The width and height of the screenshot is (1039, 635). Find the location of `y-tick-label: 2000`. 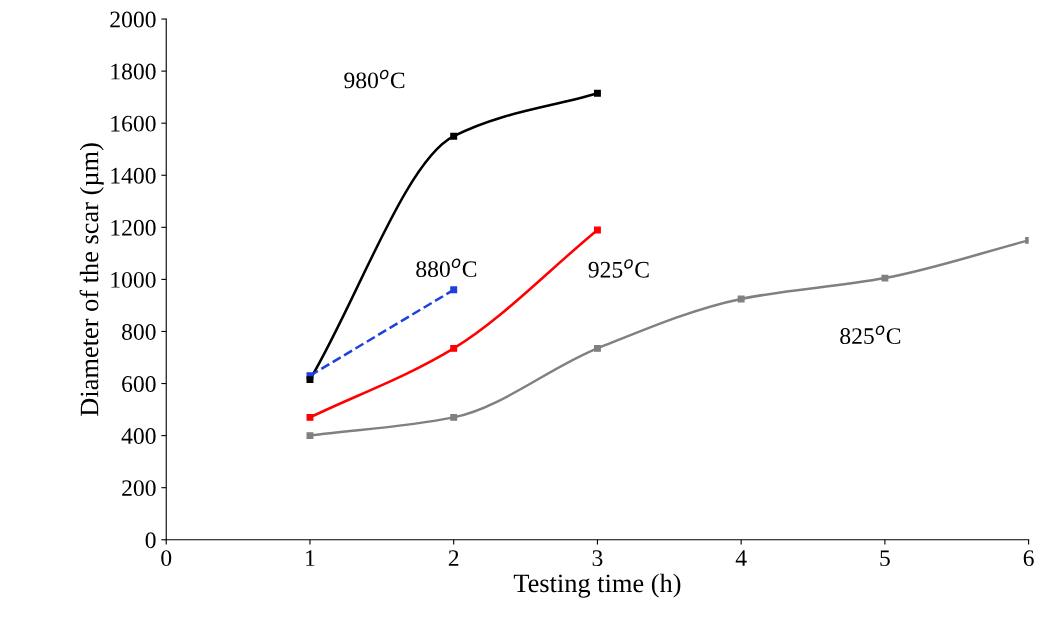

y-tick-label: 2000 is located at coordinates (133, 19).